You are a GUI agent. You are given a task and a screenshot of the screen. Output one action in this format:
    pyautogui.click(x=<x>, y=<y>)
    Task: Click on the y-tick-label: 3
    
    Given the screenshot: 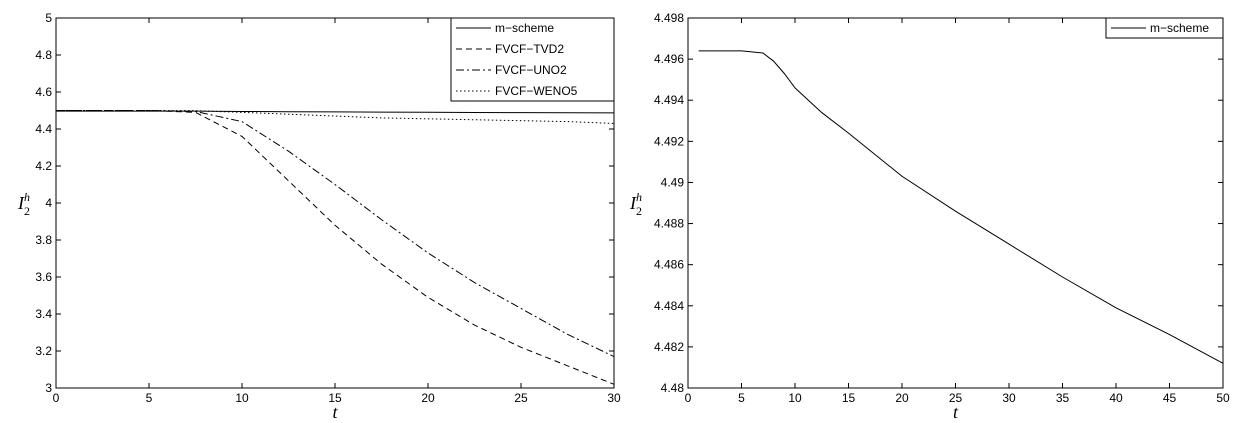 What is the action you would take?
    pyautogui.click(x=48, y=388)
    